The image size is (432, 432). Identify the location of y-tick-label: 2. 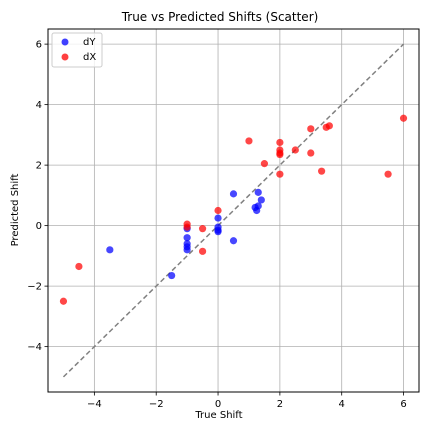
(39, 166).